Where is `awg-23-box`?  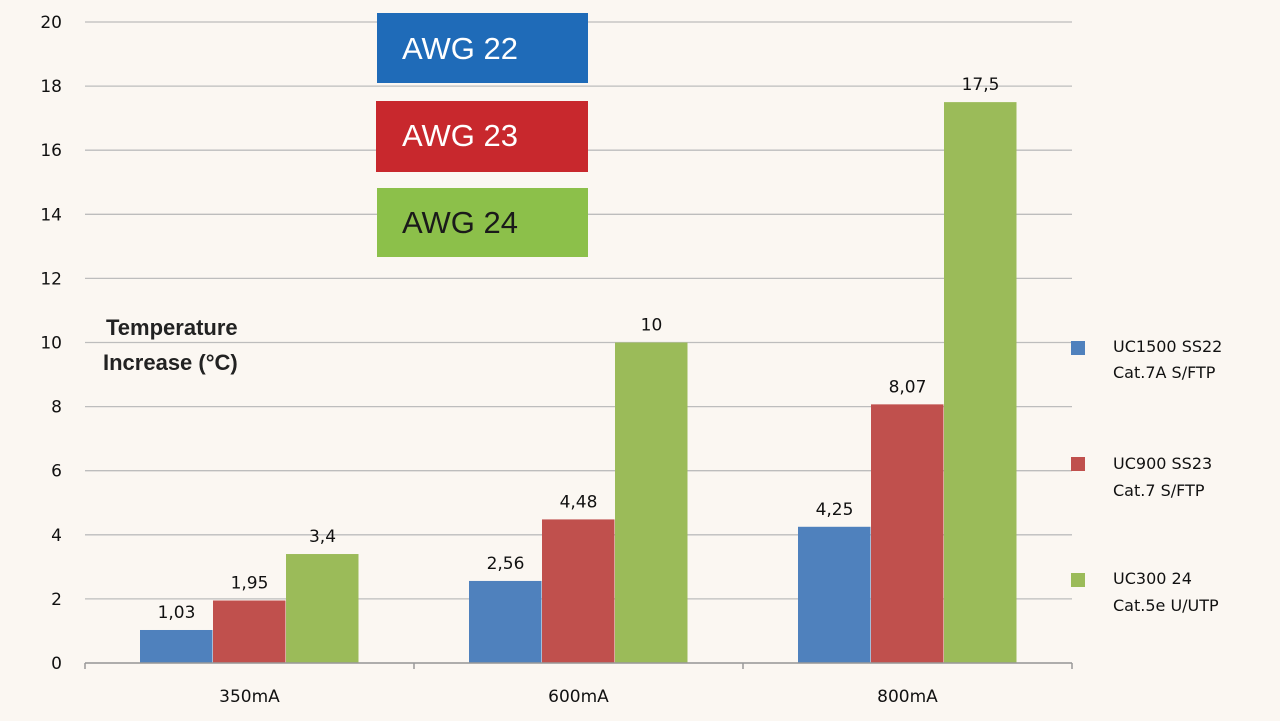 awg-23-box is located at coordinates (482, 136).